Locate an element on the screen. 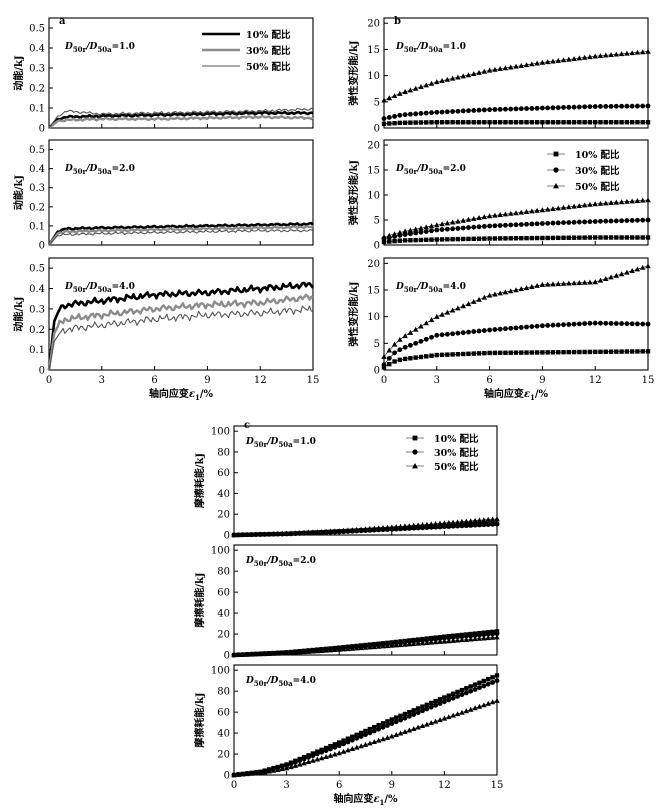  x-tick-label: 6 is located at coordinates (489, 380).